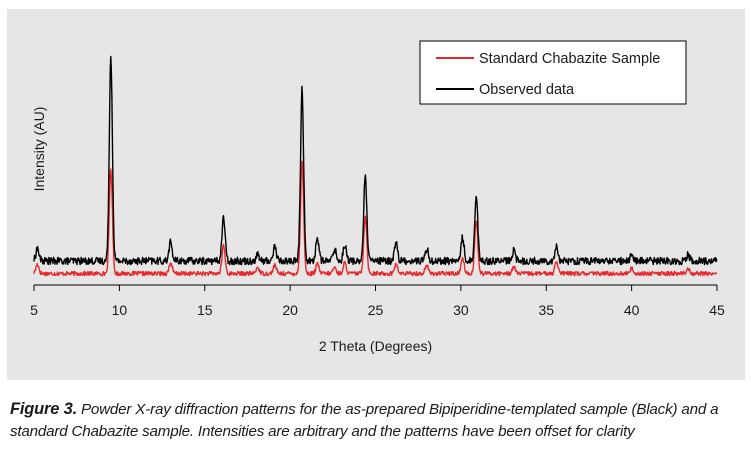  I want to click on x-tick-label: 45, so click(717, 310).